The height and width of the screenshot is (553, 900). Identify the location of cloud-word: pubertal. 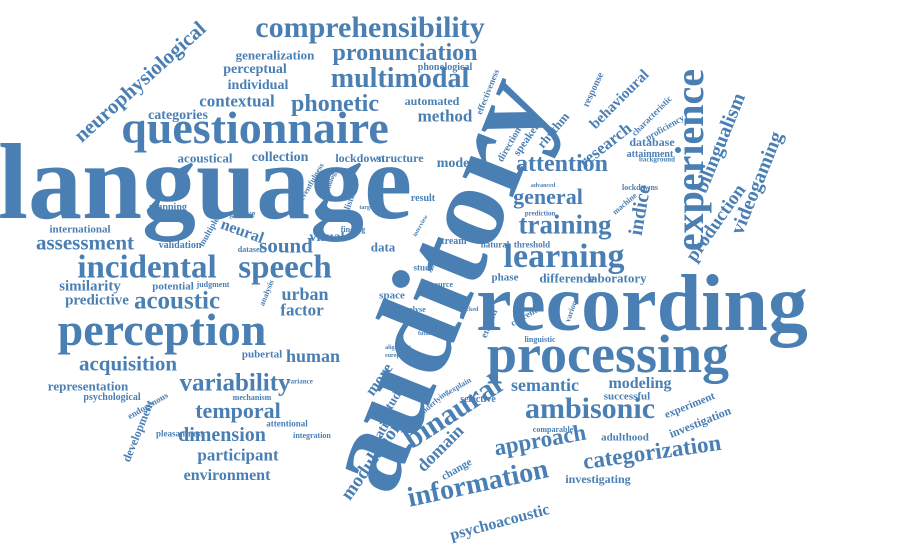
(262, 354).